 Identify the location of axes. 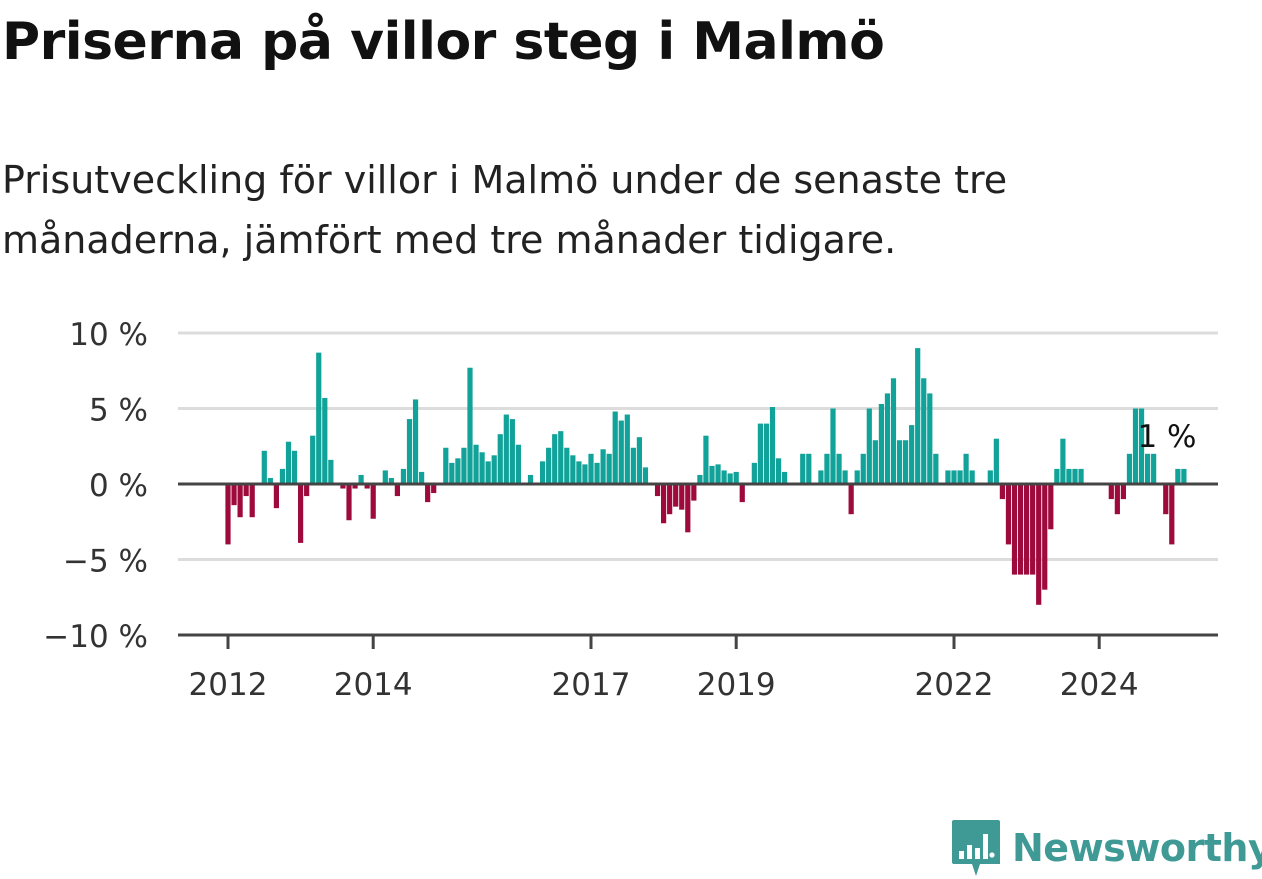
(698, 559).